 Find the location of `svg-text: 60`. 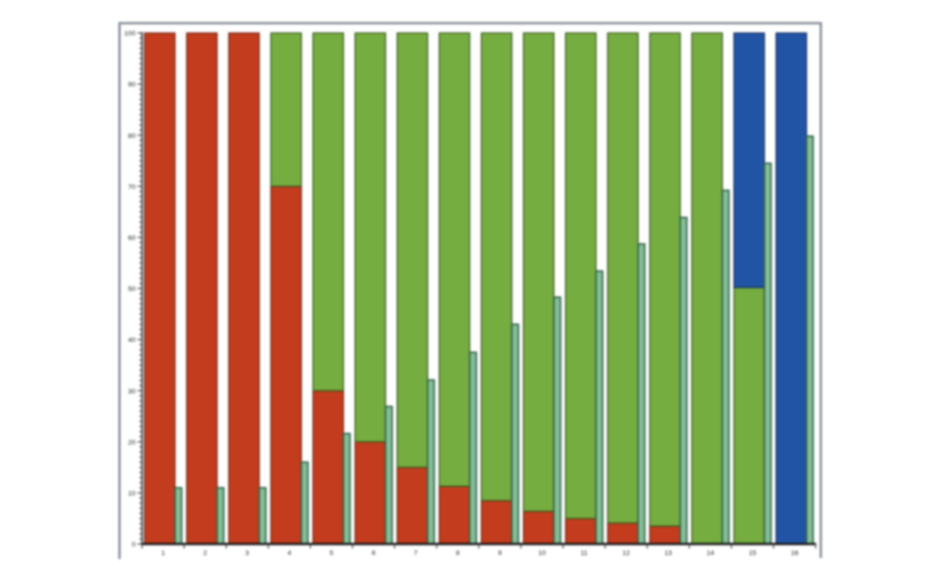

svg-text: 60 is located at coordinates (132, 238).